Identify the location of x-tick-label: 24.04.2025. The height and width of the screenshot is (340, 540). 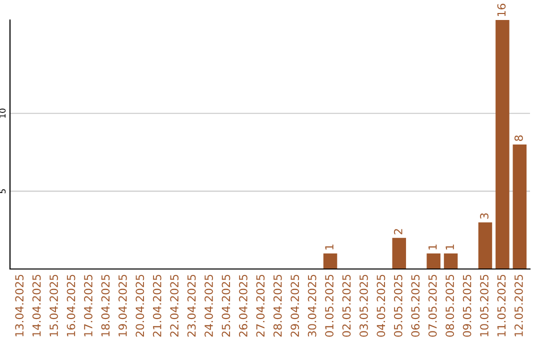
(208, 305).